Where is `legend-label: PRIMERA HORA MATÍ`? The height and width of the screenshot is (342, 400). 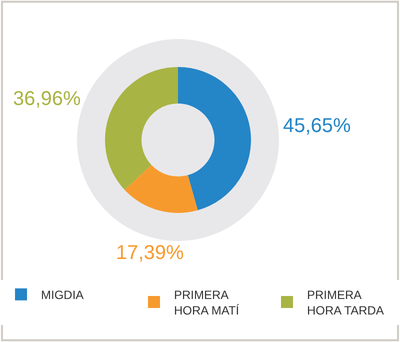
legend-label: PRIMERA HORA MATÍ is located at coordinates (207, 303).